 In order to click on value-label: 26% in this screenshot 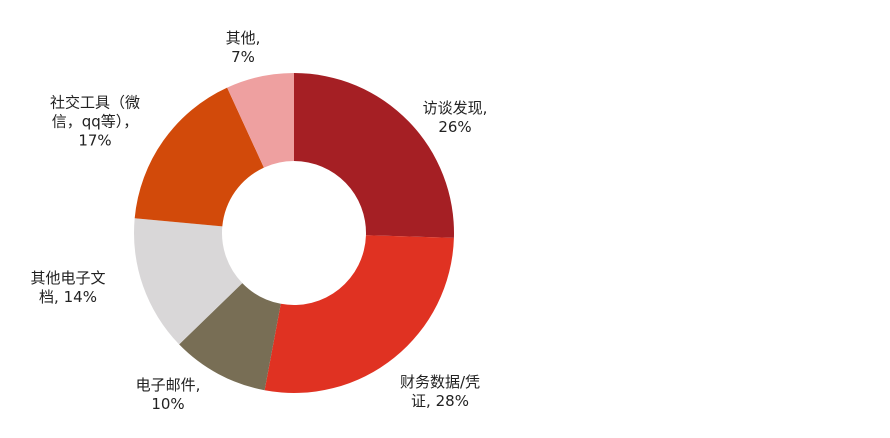, I will do `click(455, 127)`.